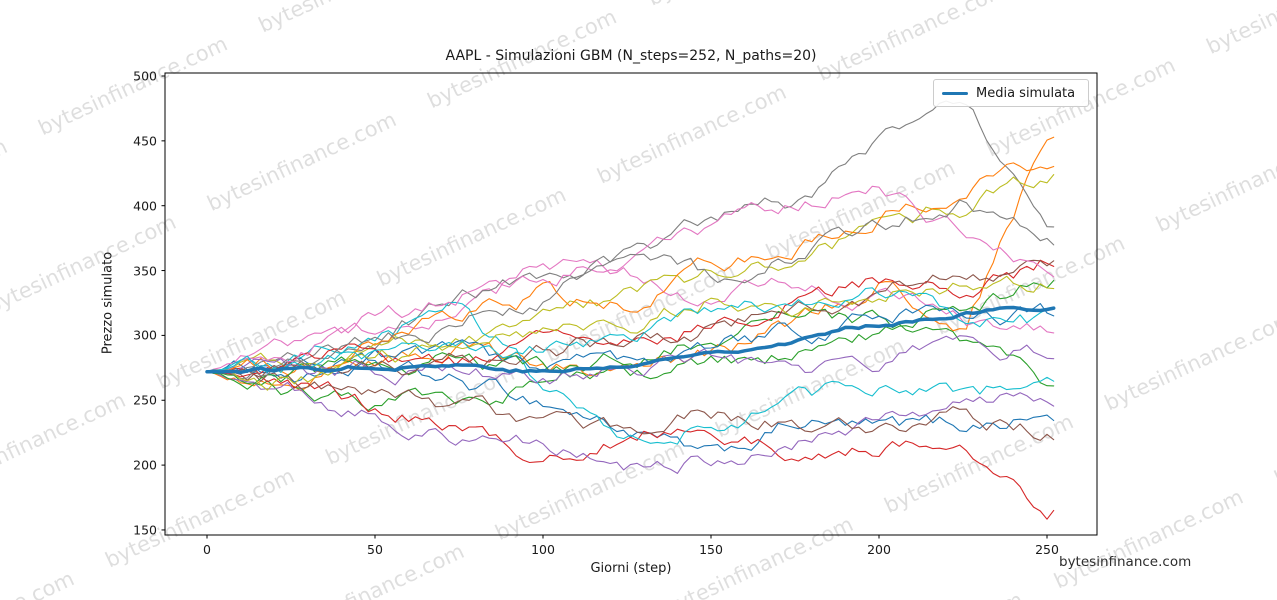 This screenshot has height=600, width=1277. I want to click on legend: Media simulata, so click(1011, 93).